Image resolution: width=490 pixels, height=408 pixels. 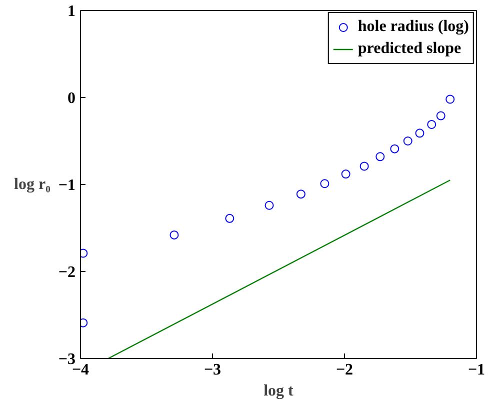 I want to click on y-tick-label: −3, so click(x=67, y=359).